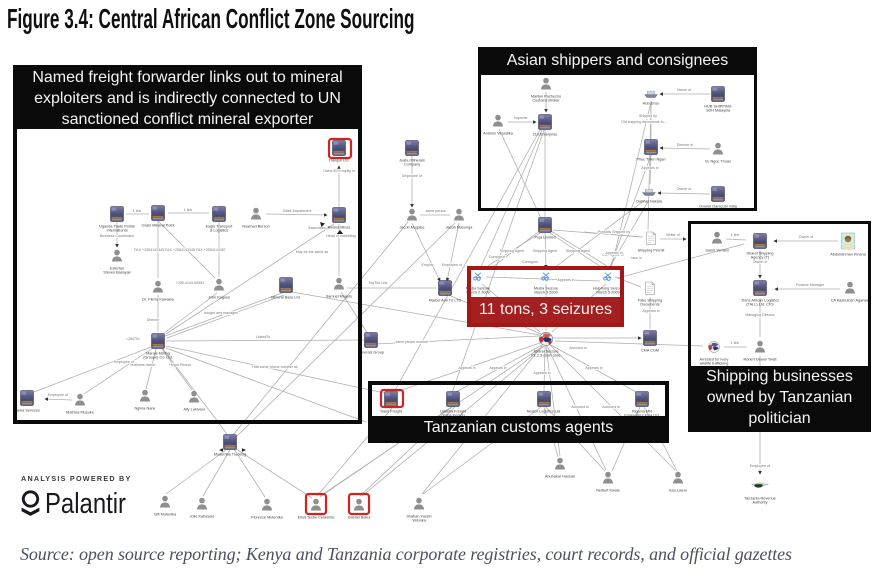  Describe the element at coordinates (117, 273) in the screenshot. I see `svg-text: Steven Basayas` at that location.